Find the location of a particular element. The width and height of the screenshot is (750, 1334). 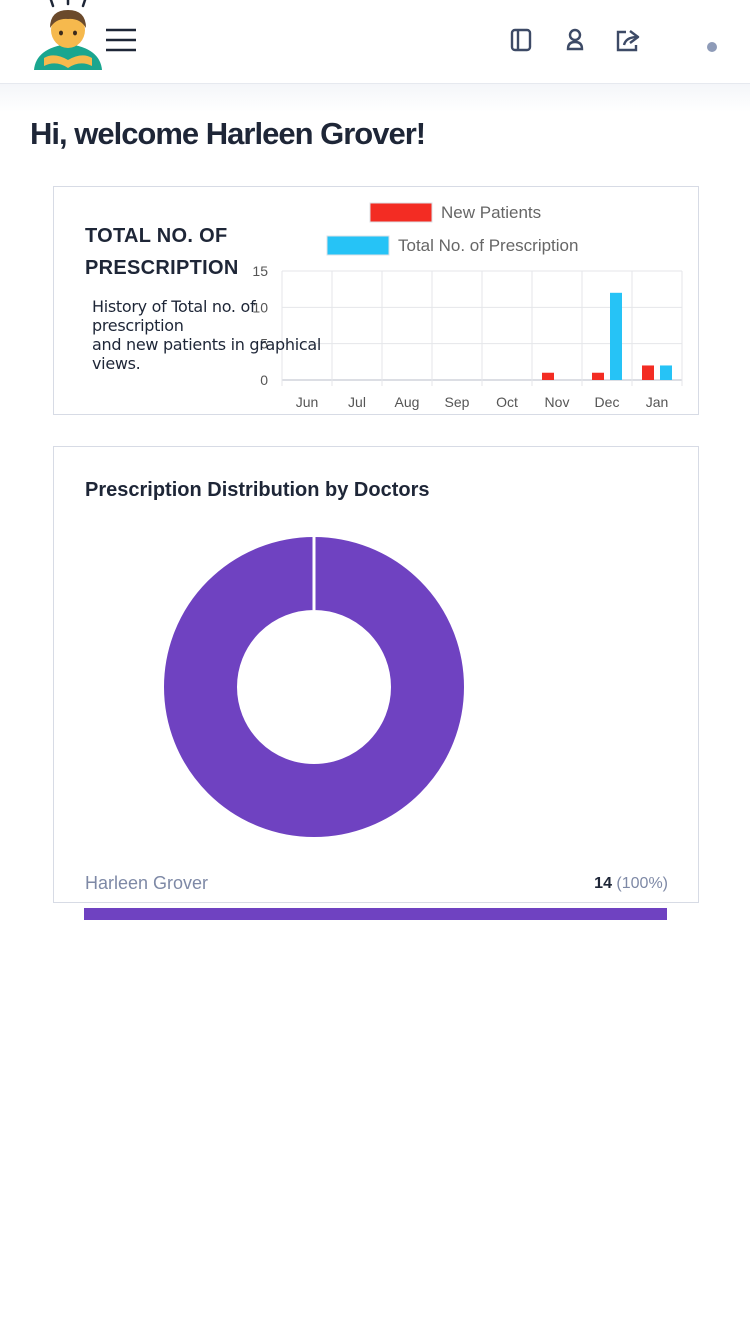

distribution-progress-fill is located at coordinates (375, 914).